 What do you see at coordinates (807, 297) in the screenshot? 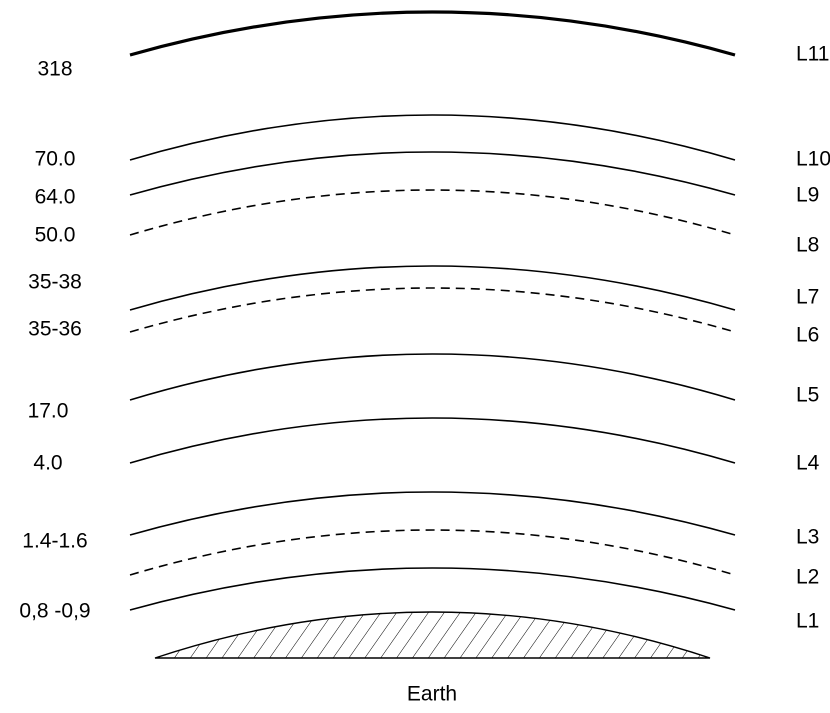
I see `right-label: L7` at bounding box center [807, 297].